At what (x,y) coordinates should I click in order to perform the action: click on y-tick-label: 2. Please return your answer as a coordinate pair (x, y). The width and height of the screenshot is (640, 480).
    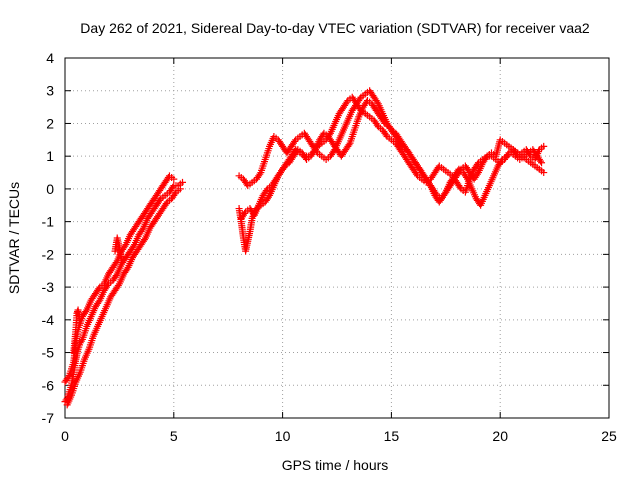
    Looking at the image, I should click on (50, 123).